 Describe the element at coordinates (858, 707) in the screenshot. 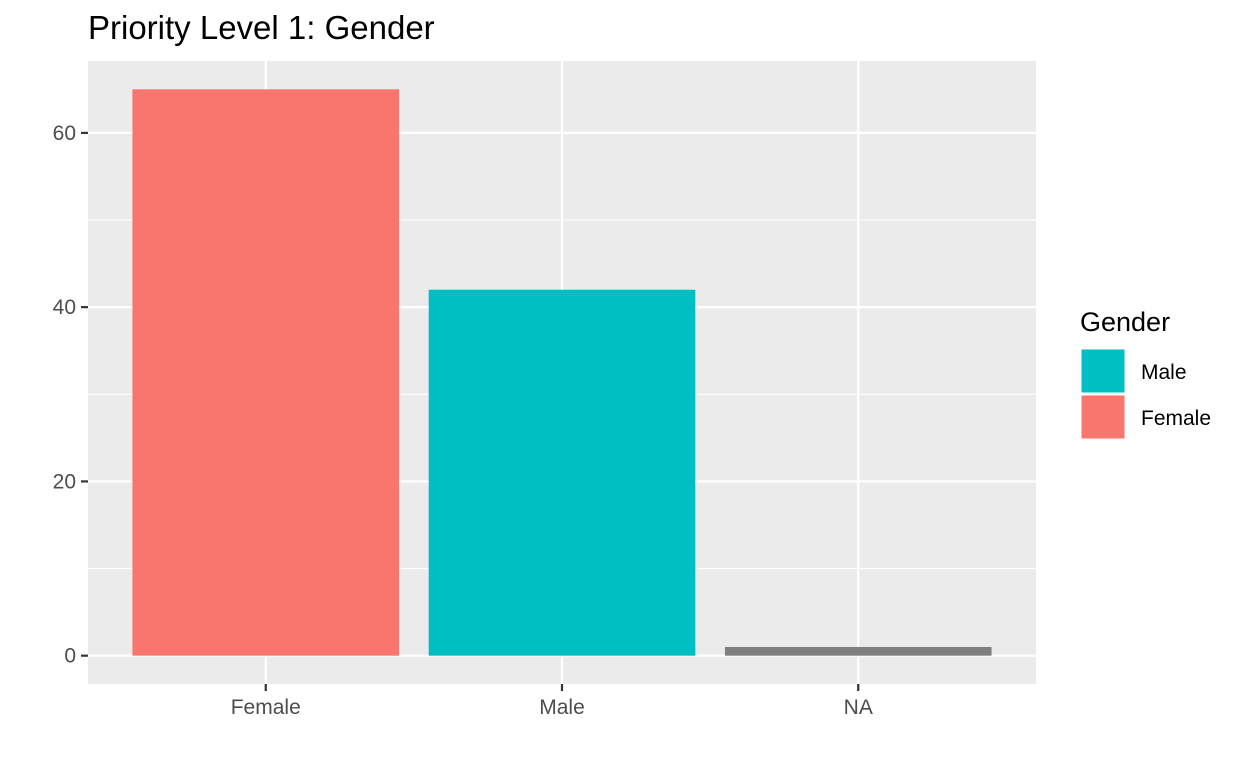

I see `x-tick-label: NA` at that location.